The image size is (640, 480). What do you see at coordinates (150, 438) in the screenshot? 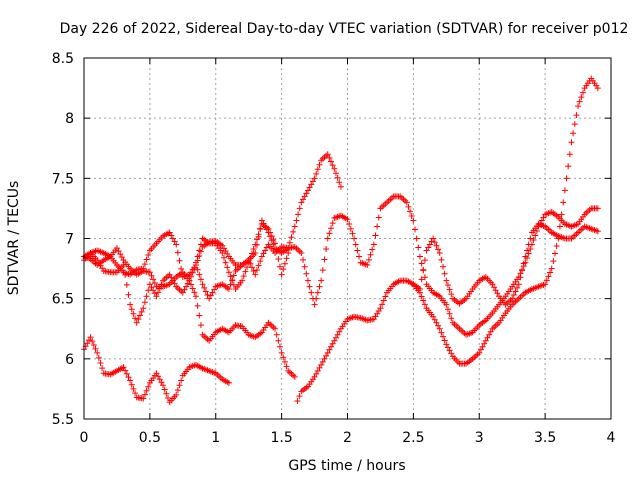
I see `x-tick-label: 0.5` at bounding box center [150, 438].